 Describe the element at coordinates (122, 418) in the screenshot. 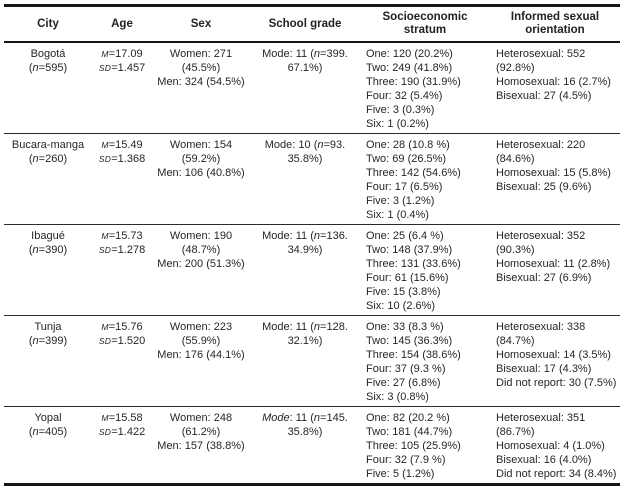

I see `age-mean: M=15.58` at that location.